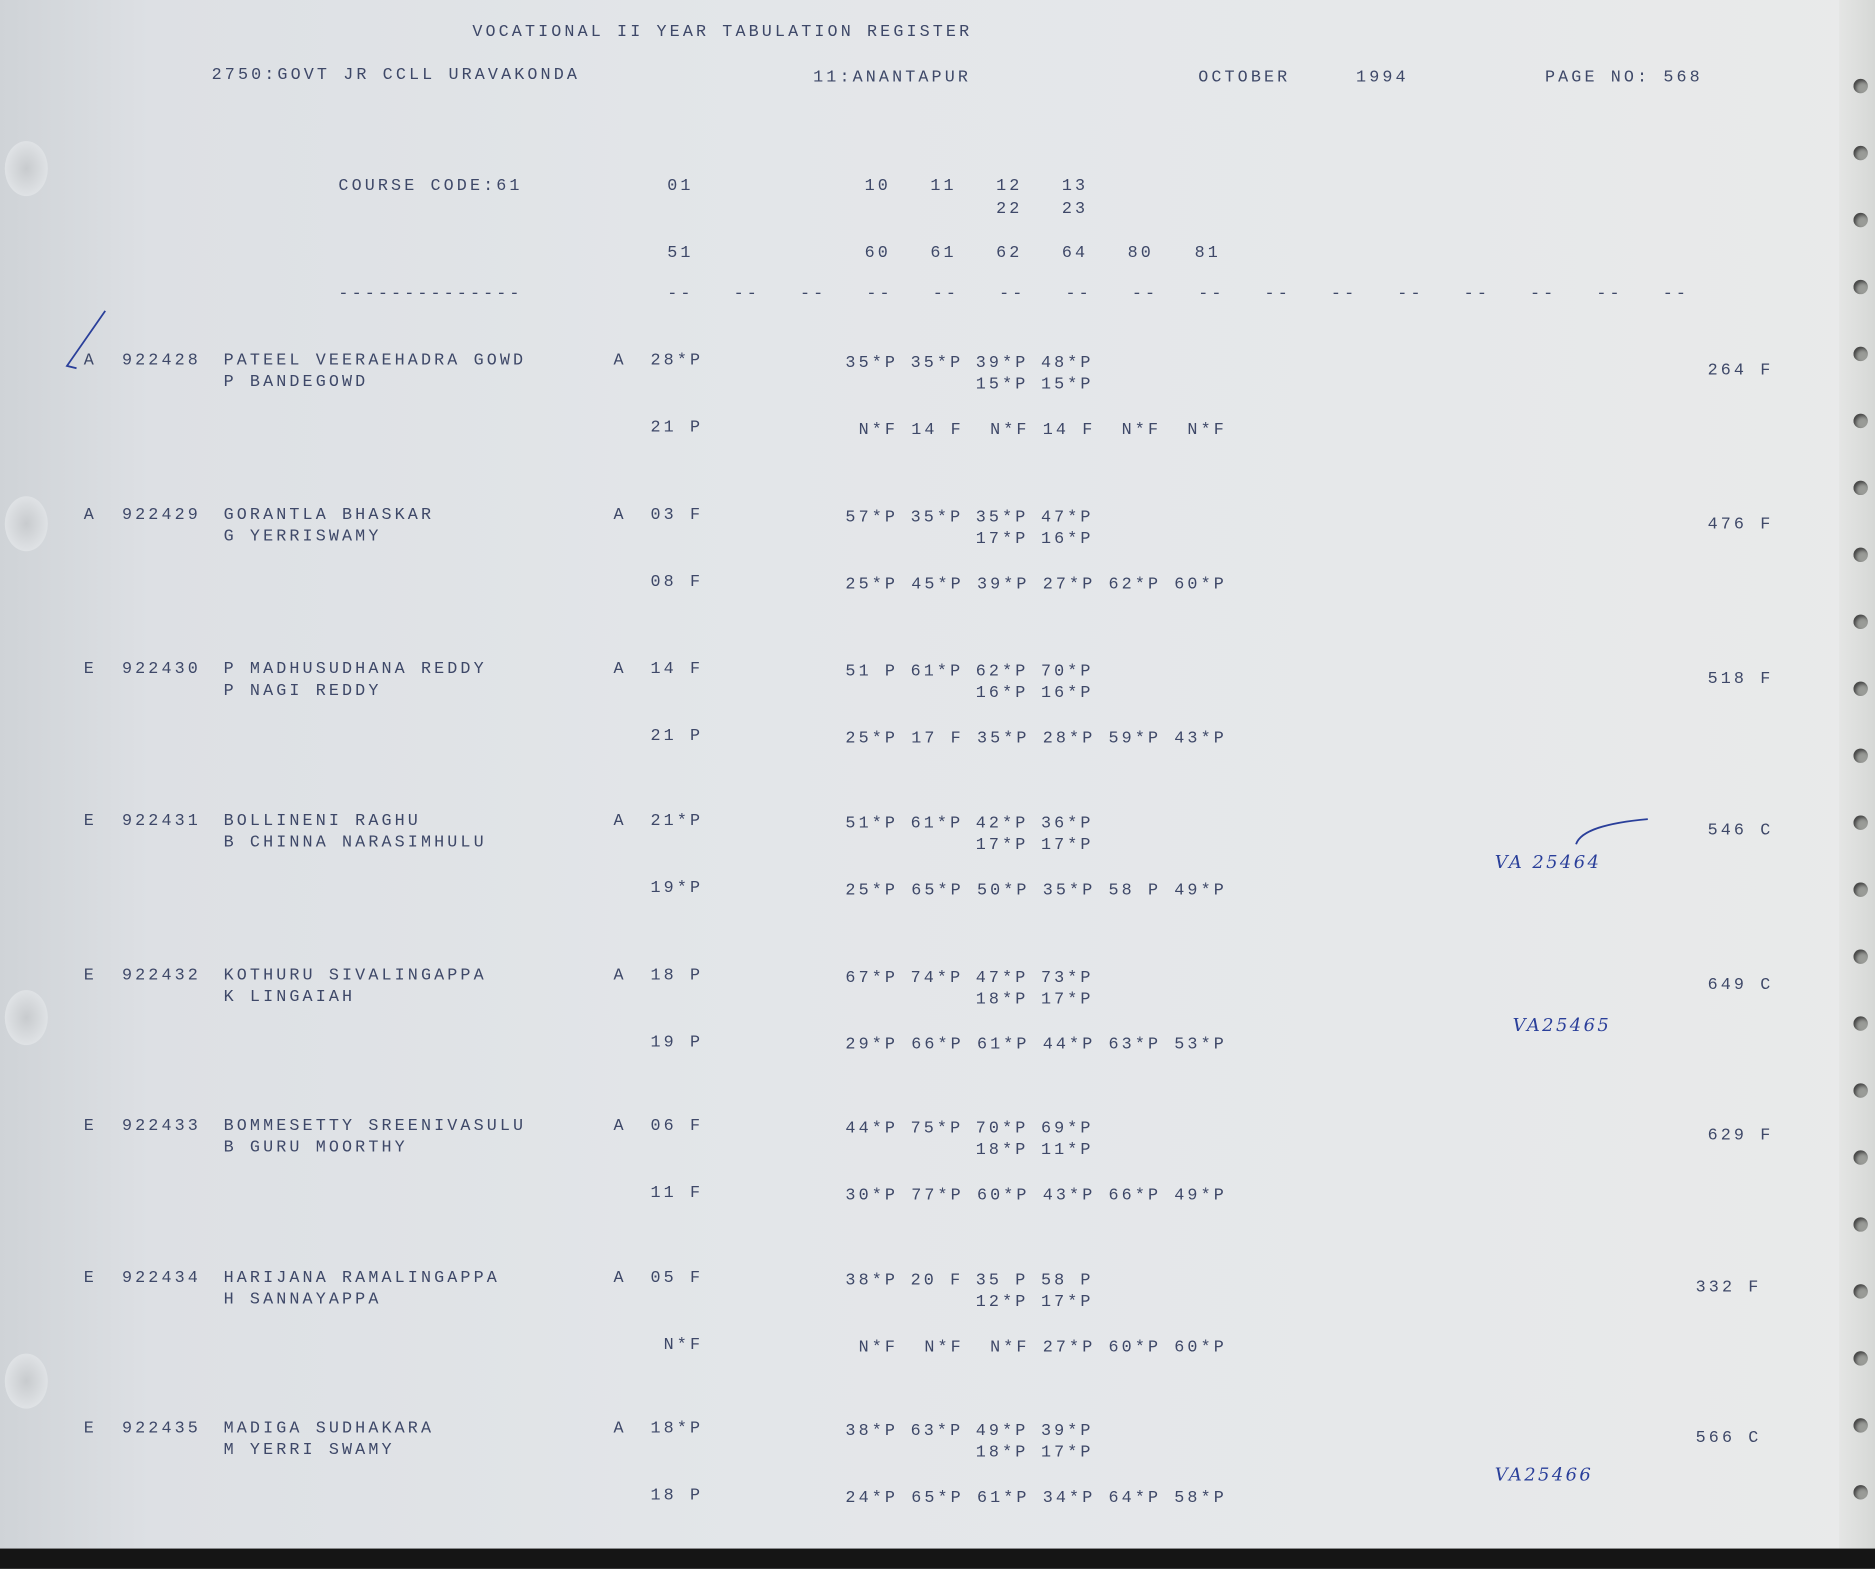 The image size is (1875, 1569). I want to click on mark-cell: 11*P, so click(1067, 1150).